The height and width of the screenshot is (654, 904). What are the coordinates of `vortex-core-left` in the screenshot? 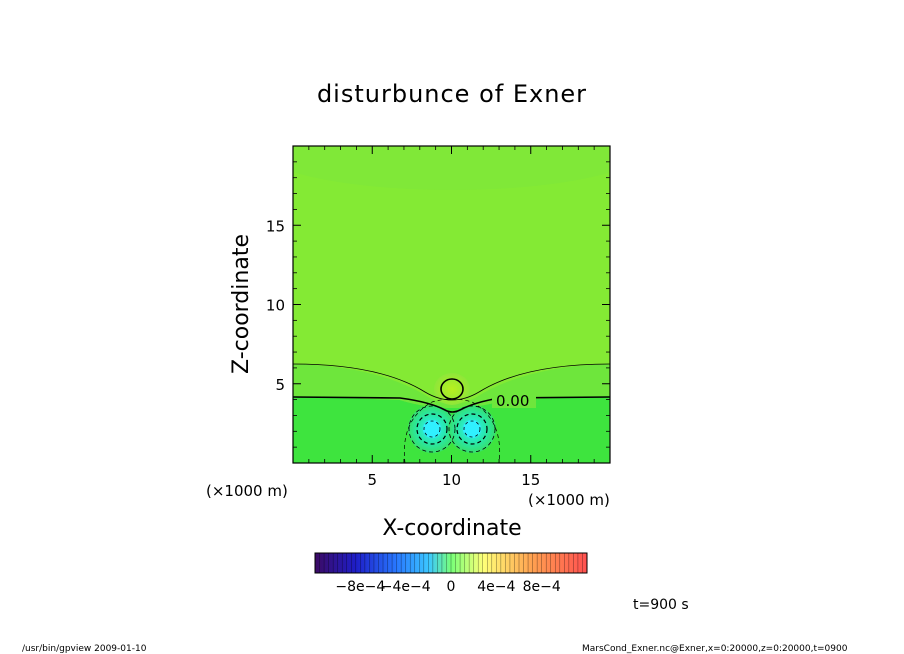 It's located at (432, 429).